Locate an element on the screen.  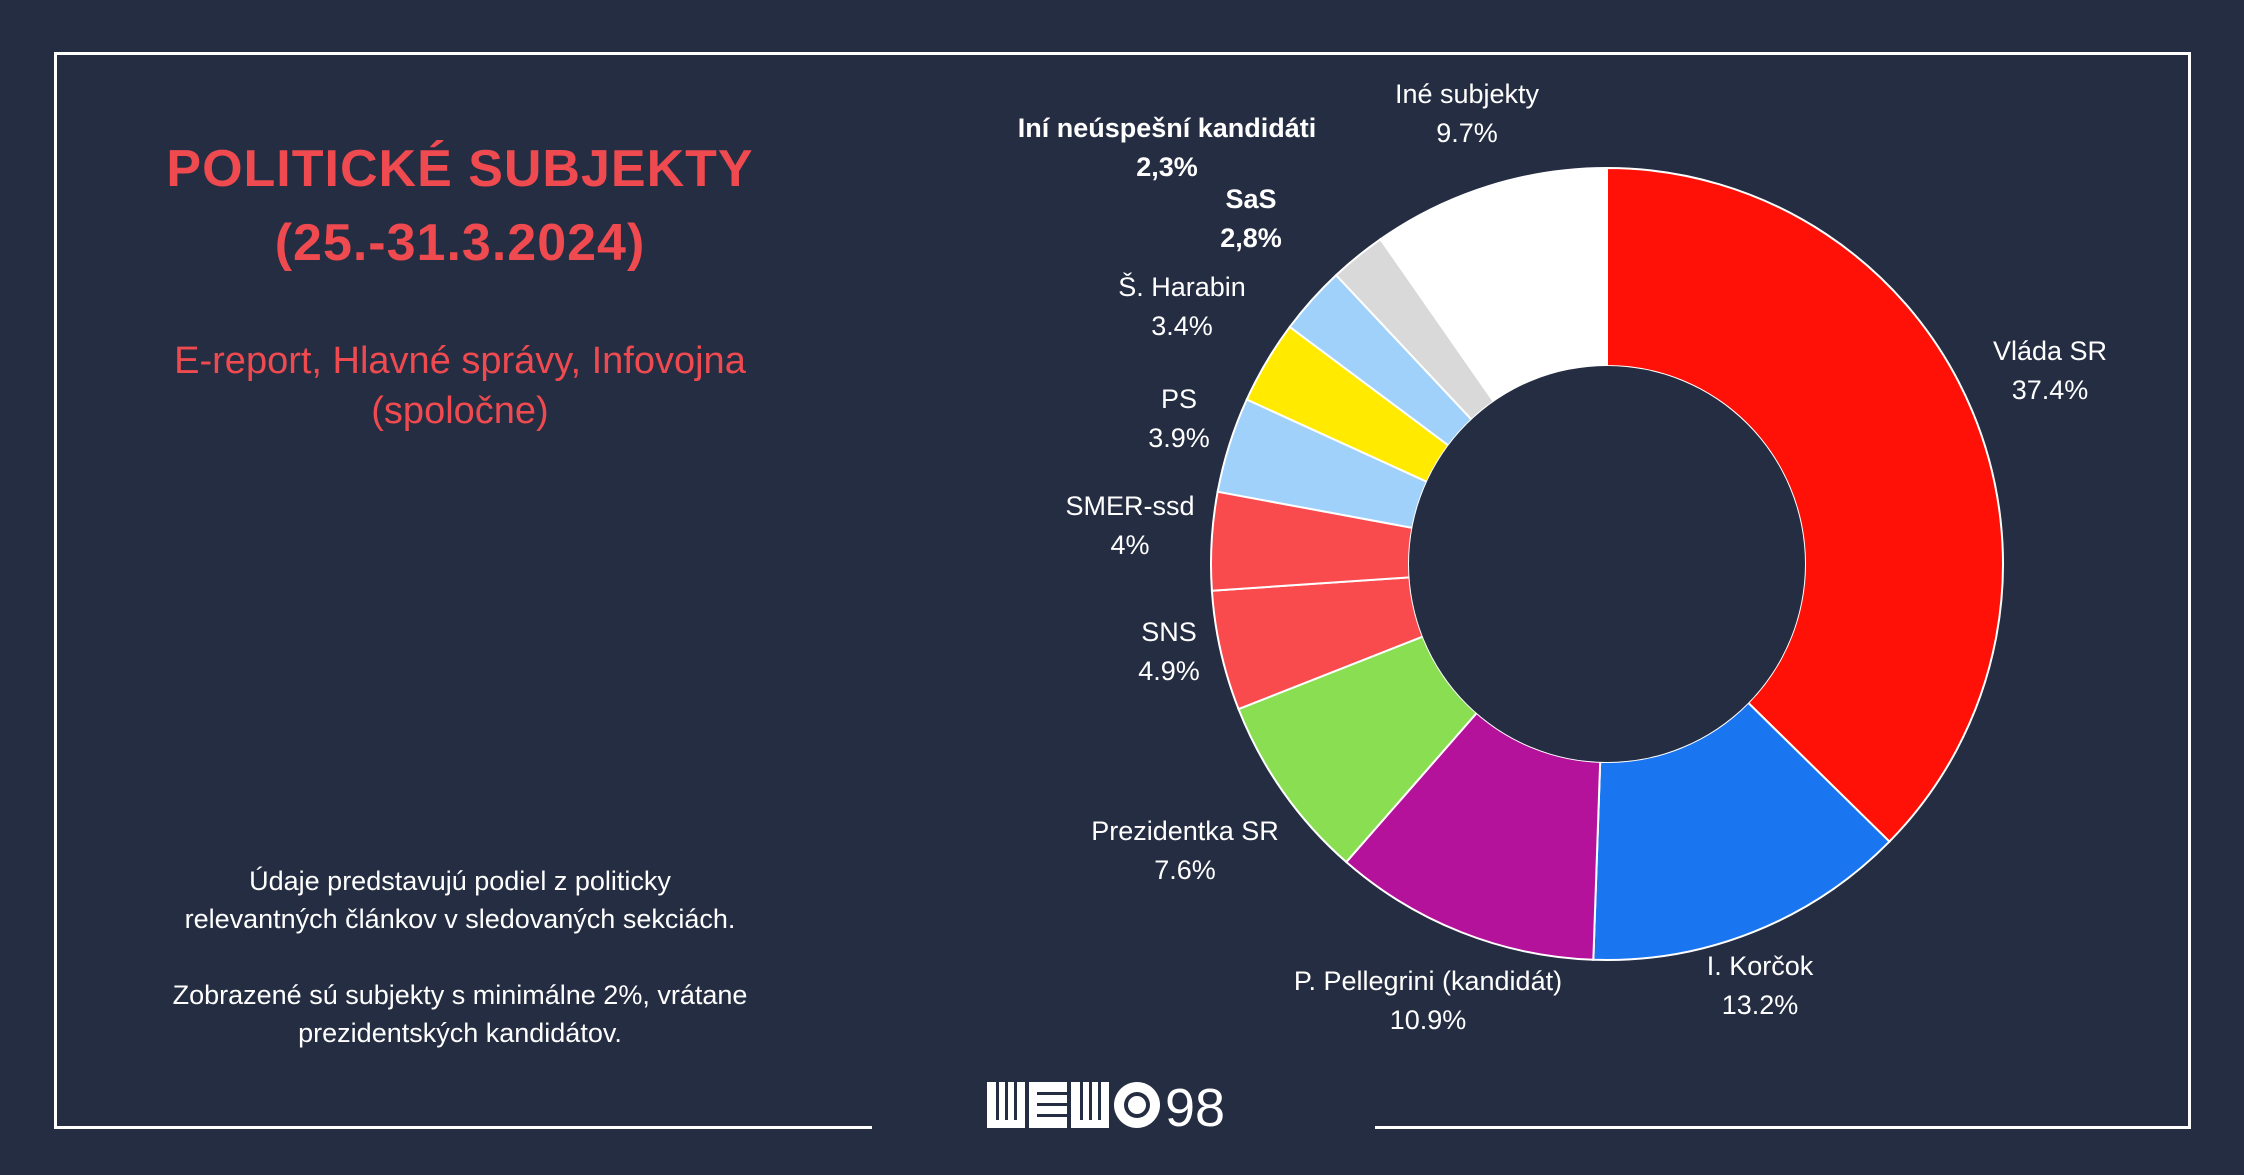
label-sas: SaS is located at coordinates (1250, 199).